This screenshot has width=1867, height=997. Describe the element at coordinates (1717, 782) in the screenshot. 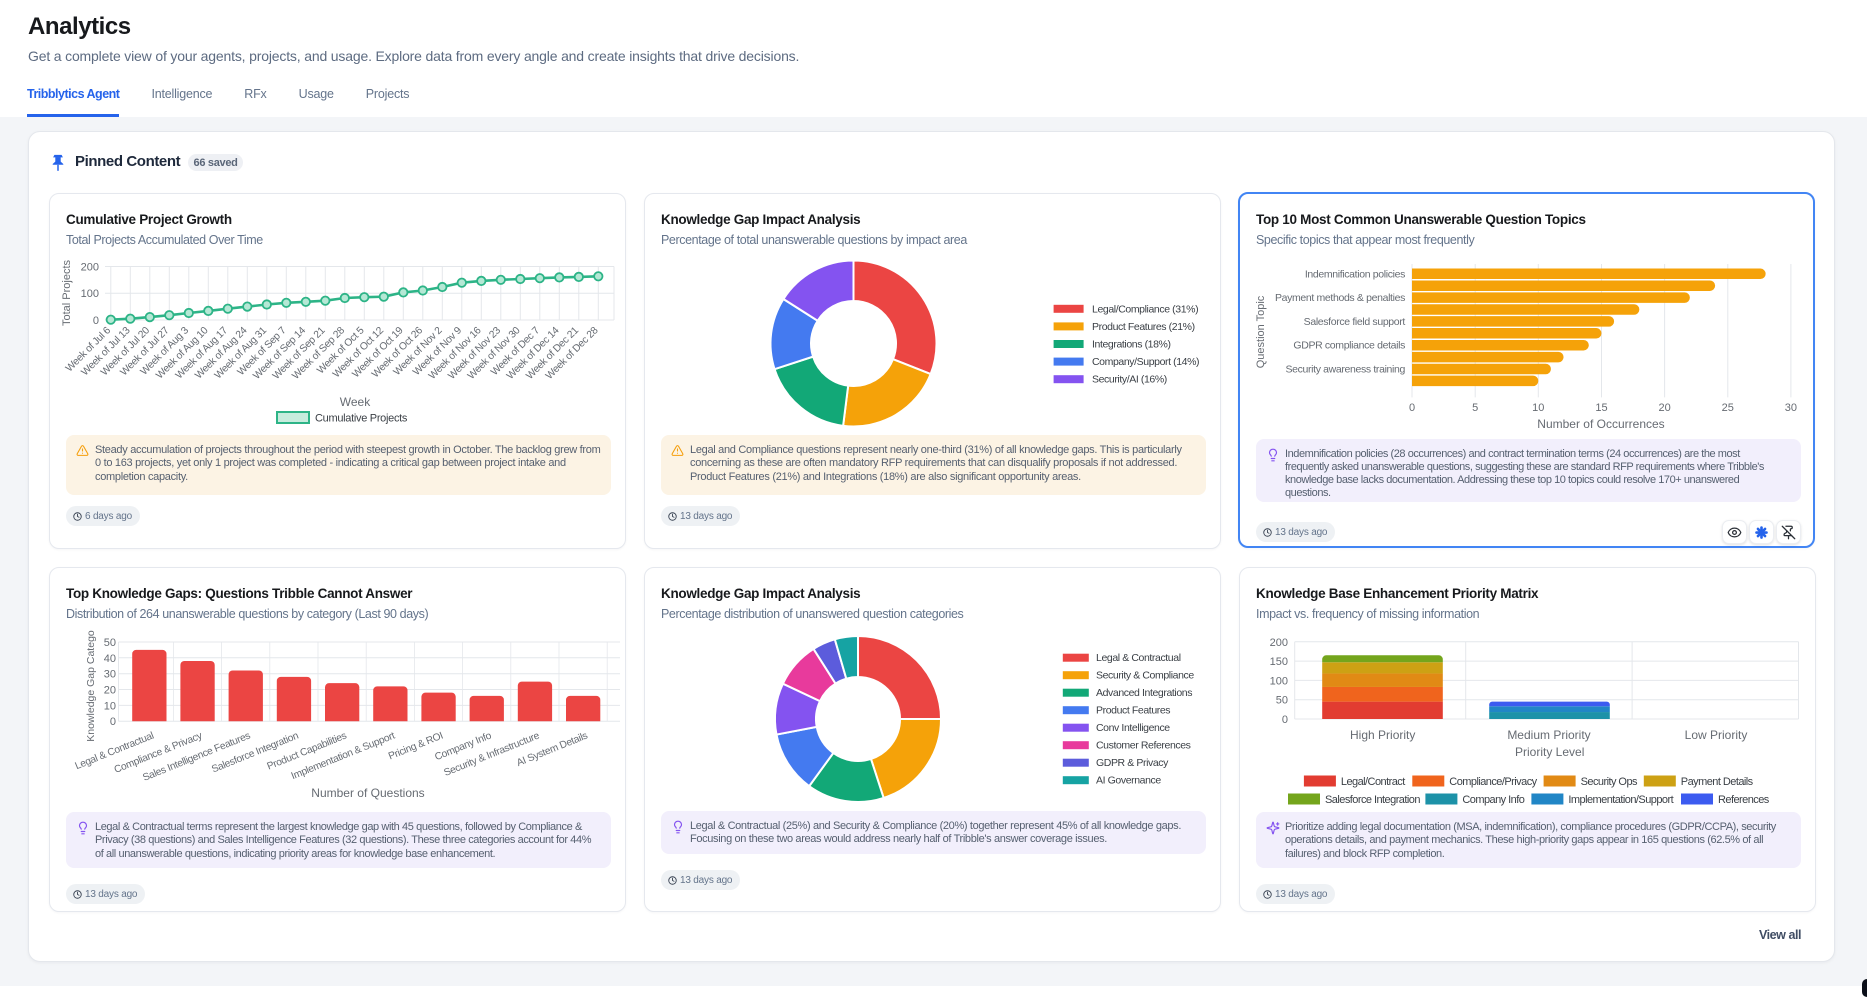

I see `svg-text: Payment Details` at that location.